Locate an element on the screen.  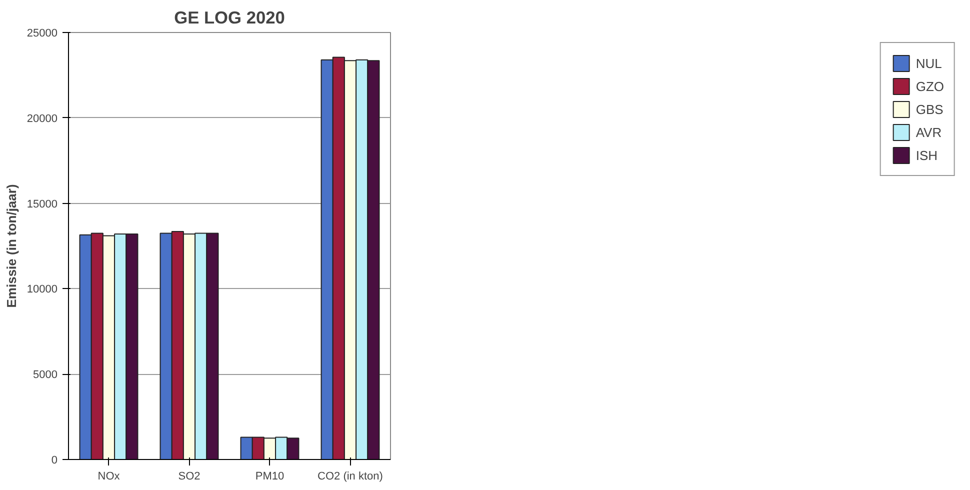
y-axis-title: Emissie (in ton/jaar) is located at coordinates (11, 246).